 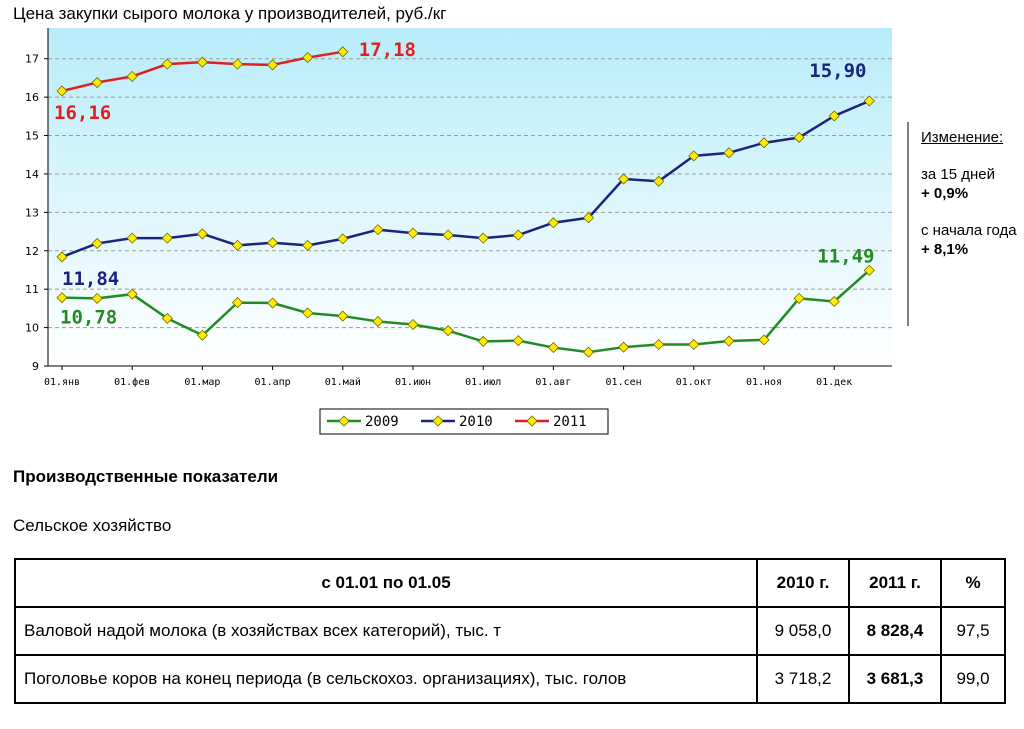 What do you see at coordinates (624, 382) in the screenshot?
I see `x-tick-label: 01.сен` at bounding box center [624, 382].